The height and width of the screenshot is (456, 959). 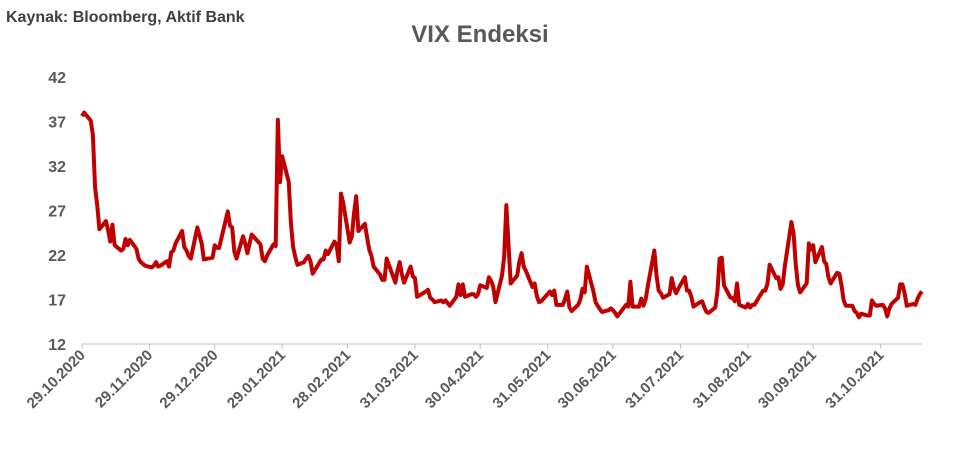 What do you see at coordinates (125, 17) in the screenshot?
I see `source-note: Kaynak: Bloomberg, Aktif Bank` at bounding box center [125, 17].